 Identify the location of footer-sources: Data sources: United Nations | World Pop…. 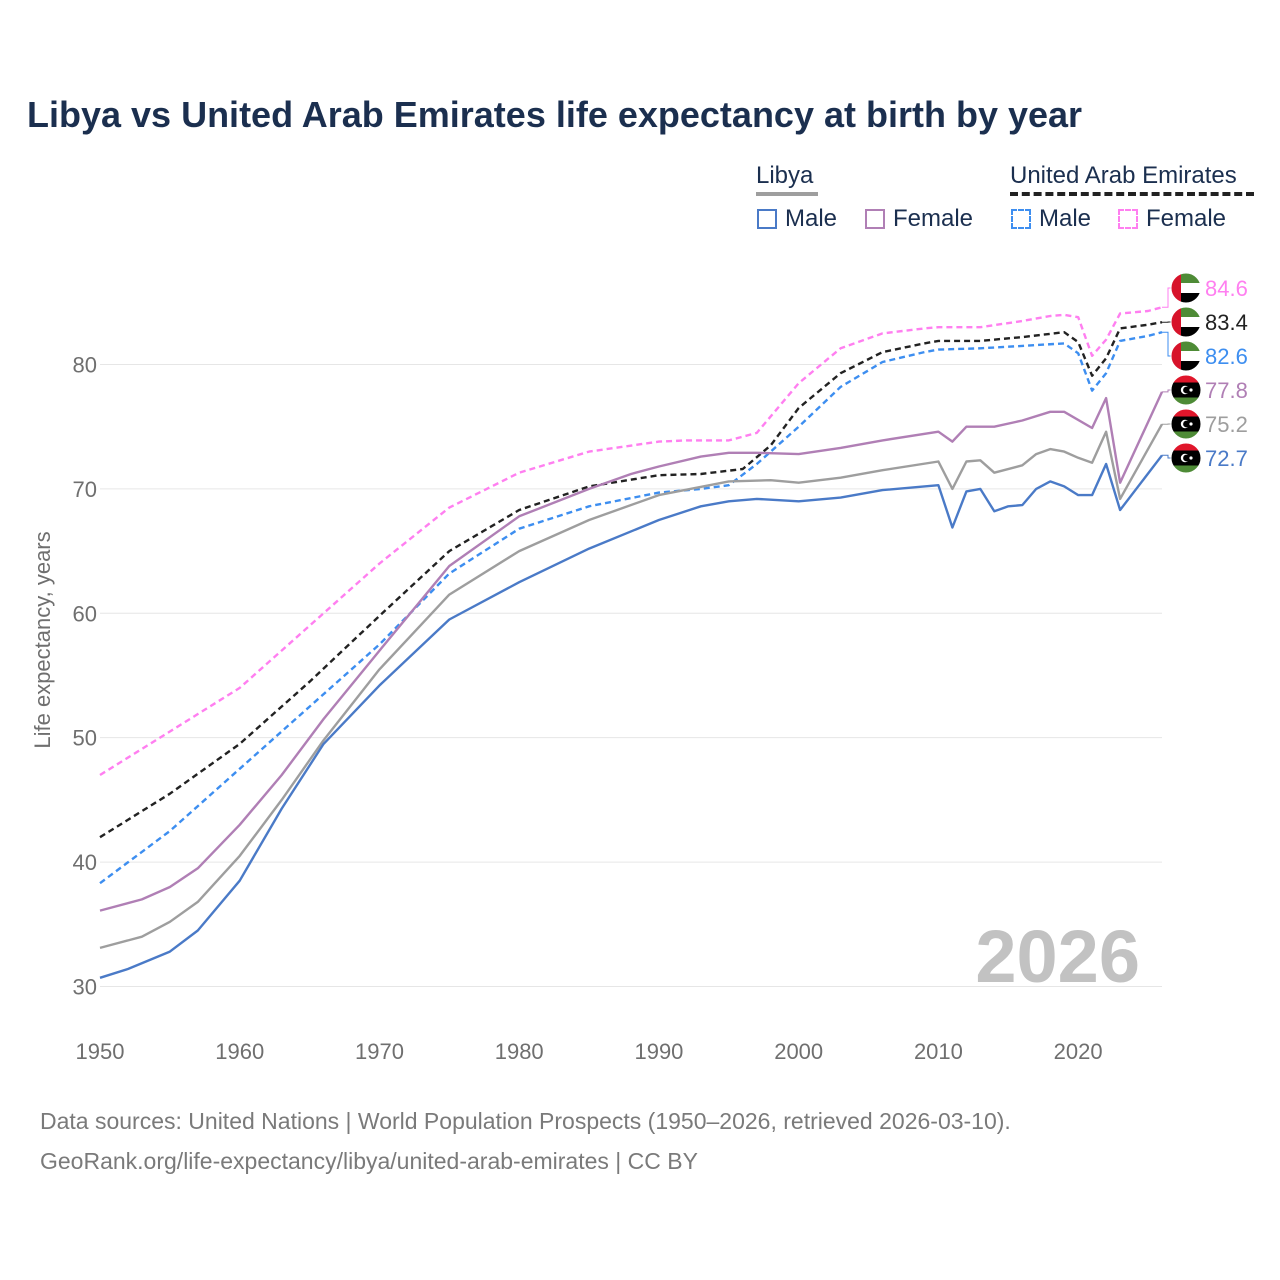
(525, 1121).